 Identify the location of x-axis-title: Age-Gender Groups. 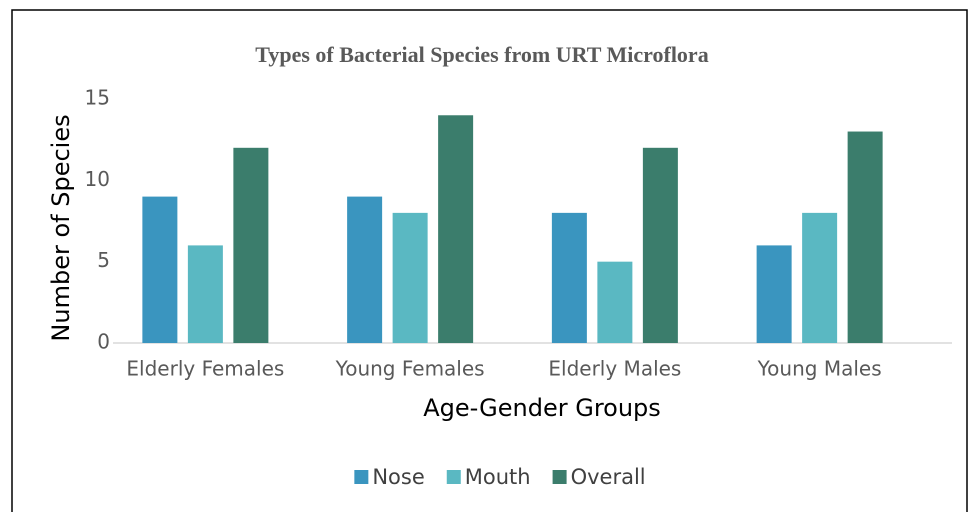
(542, 408).